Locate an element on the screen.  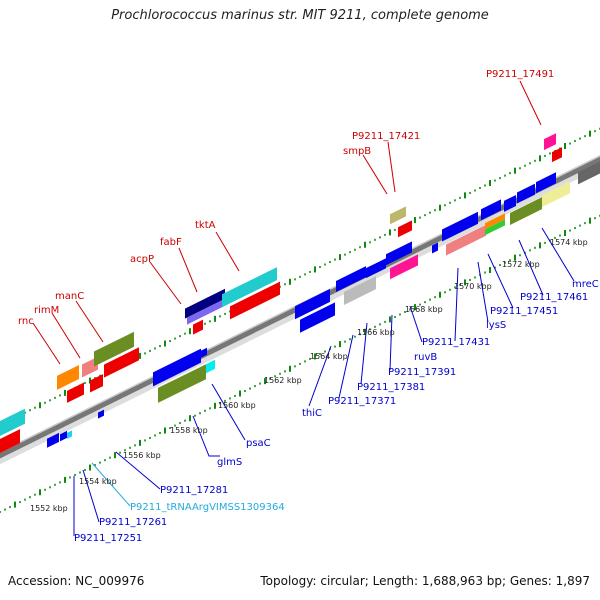
label-P9211-17251: P9211_17251 is located at coordinates (108, 538).